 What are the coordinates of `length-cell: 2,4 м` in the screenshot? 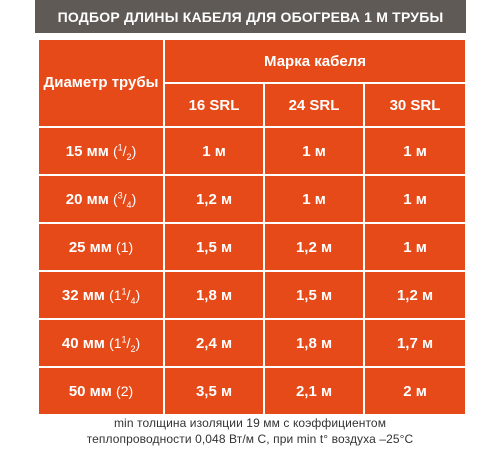 It's located at (214, 343).